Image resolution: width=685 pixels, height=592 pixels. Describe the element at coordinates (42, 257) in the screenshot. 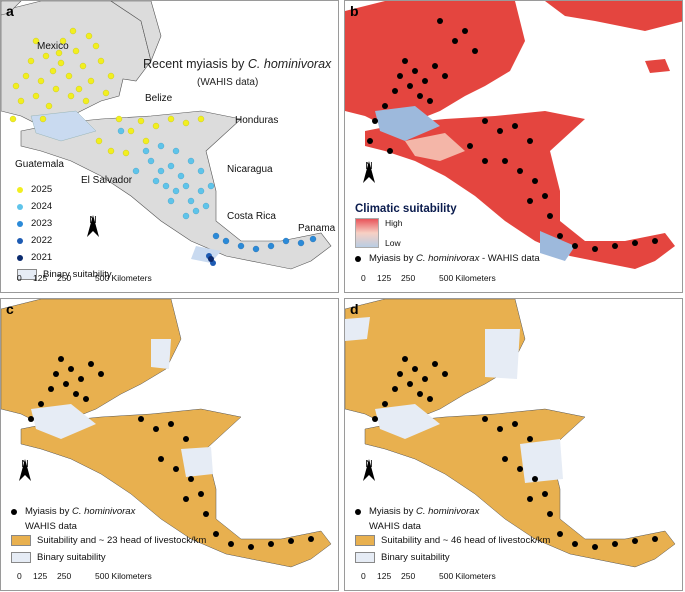

I see `legend-year-label: 2021` at that location.